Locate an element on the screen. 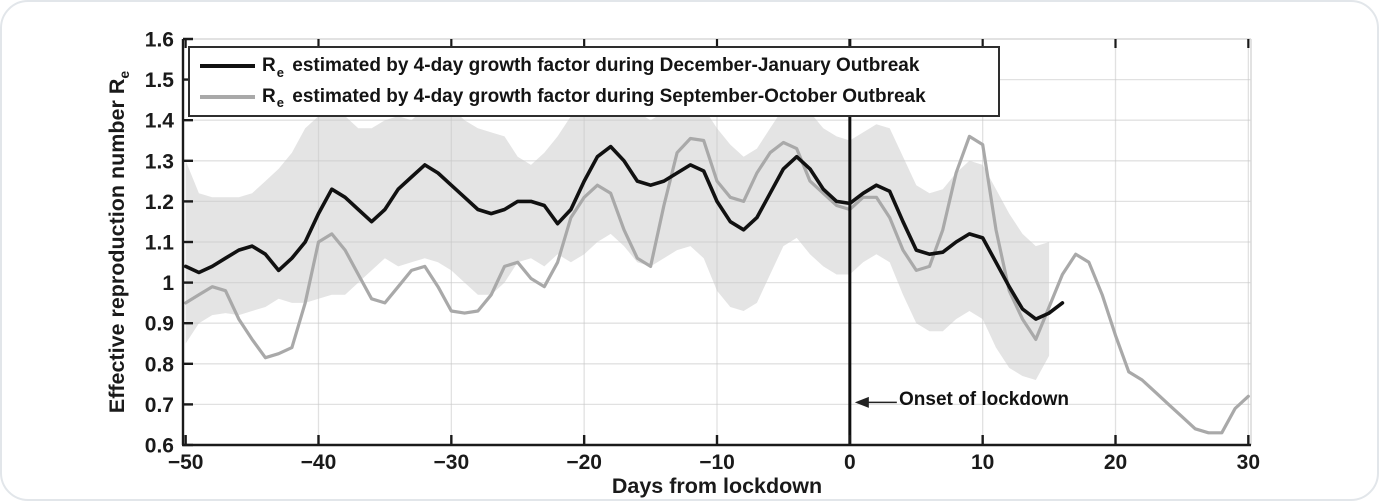 This screenshot has width=1379, height=501. annotation-arrowhead is located at coordinates (861, 402).